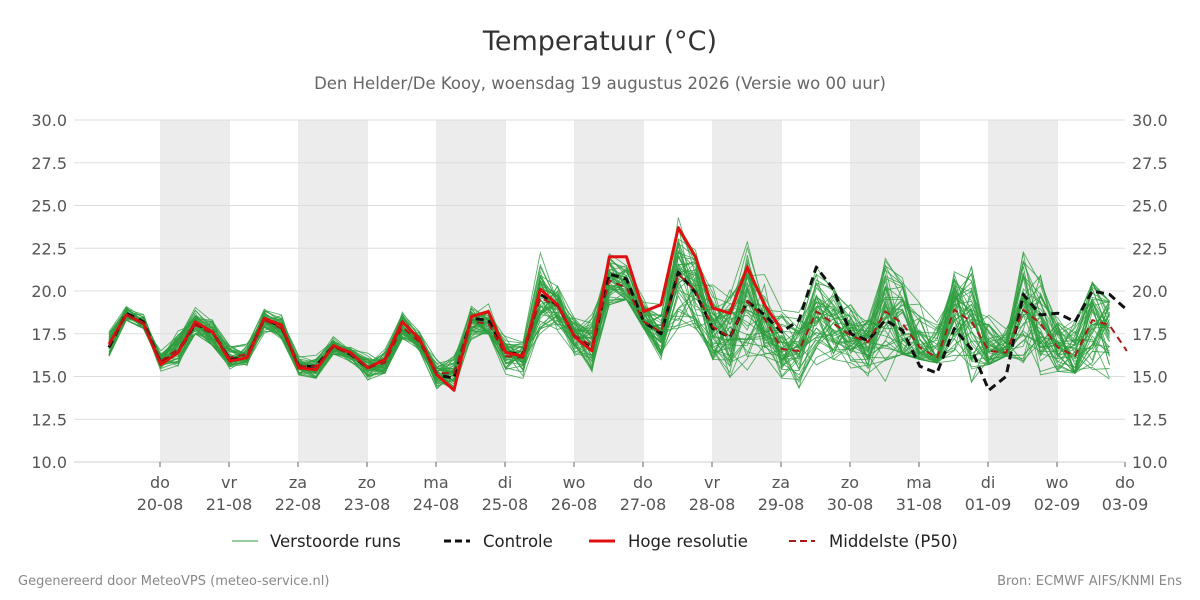 The image size is (1200, 600). I want to click on y-tick-label-left: 17.5, so click(49, 334).